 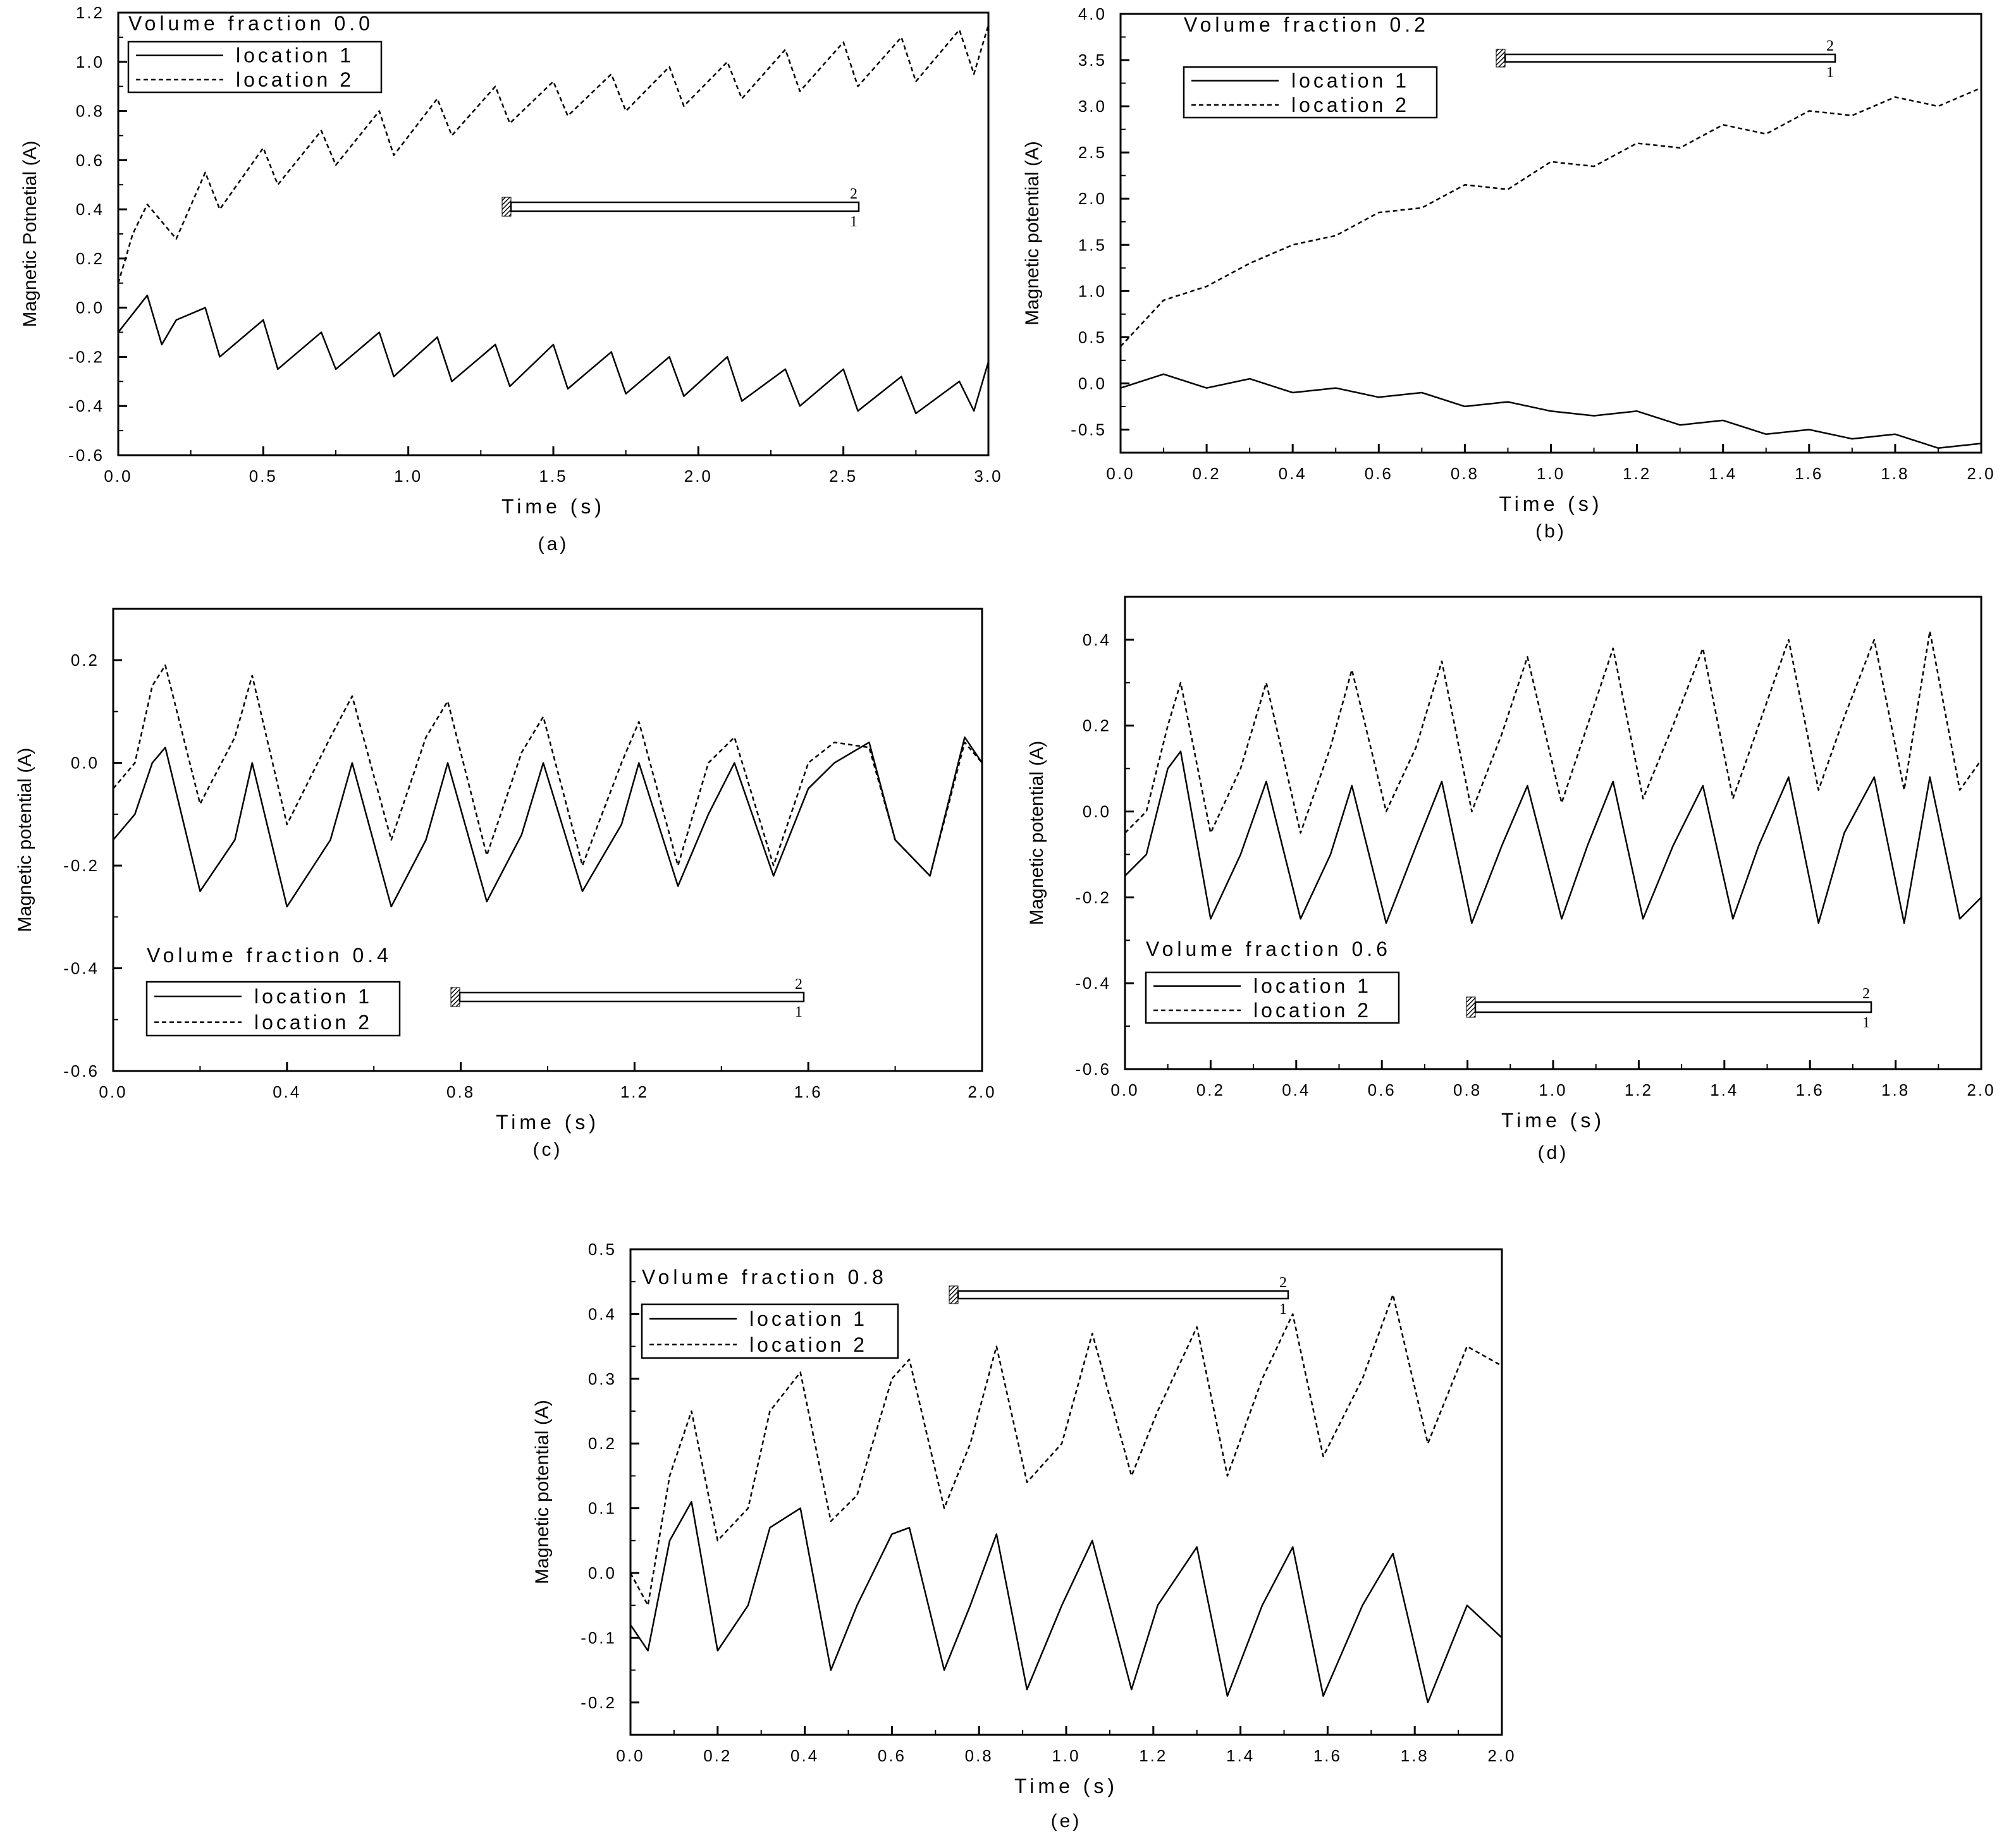 I want to click on y-tick-label: 3.0, so click(x=1092, y=106).